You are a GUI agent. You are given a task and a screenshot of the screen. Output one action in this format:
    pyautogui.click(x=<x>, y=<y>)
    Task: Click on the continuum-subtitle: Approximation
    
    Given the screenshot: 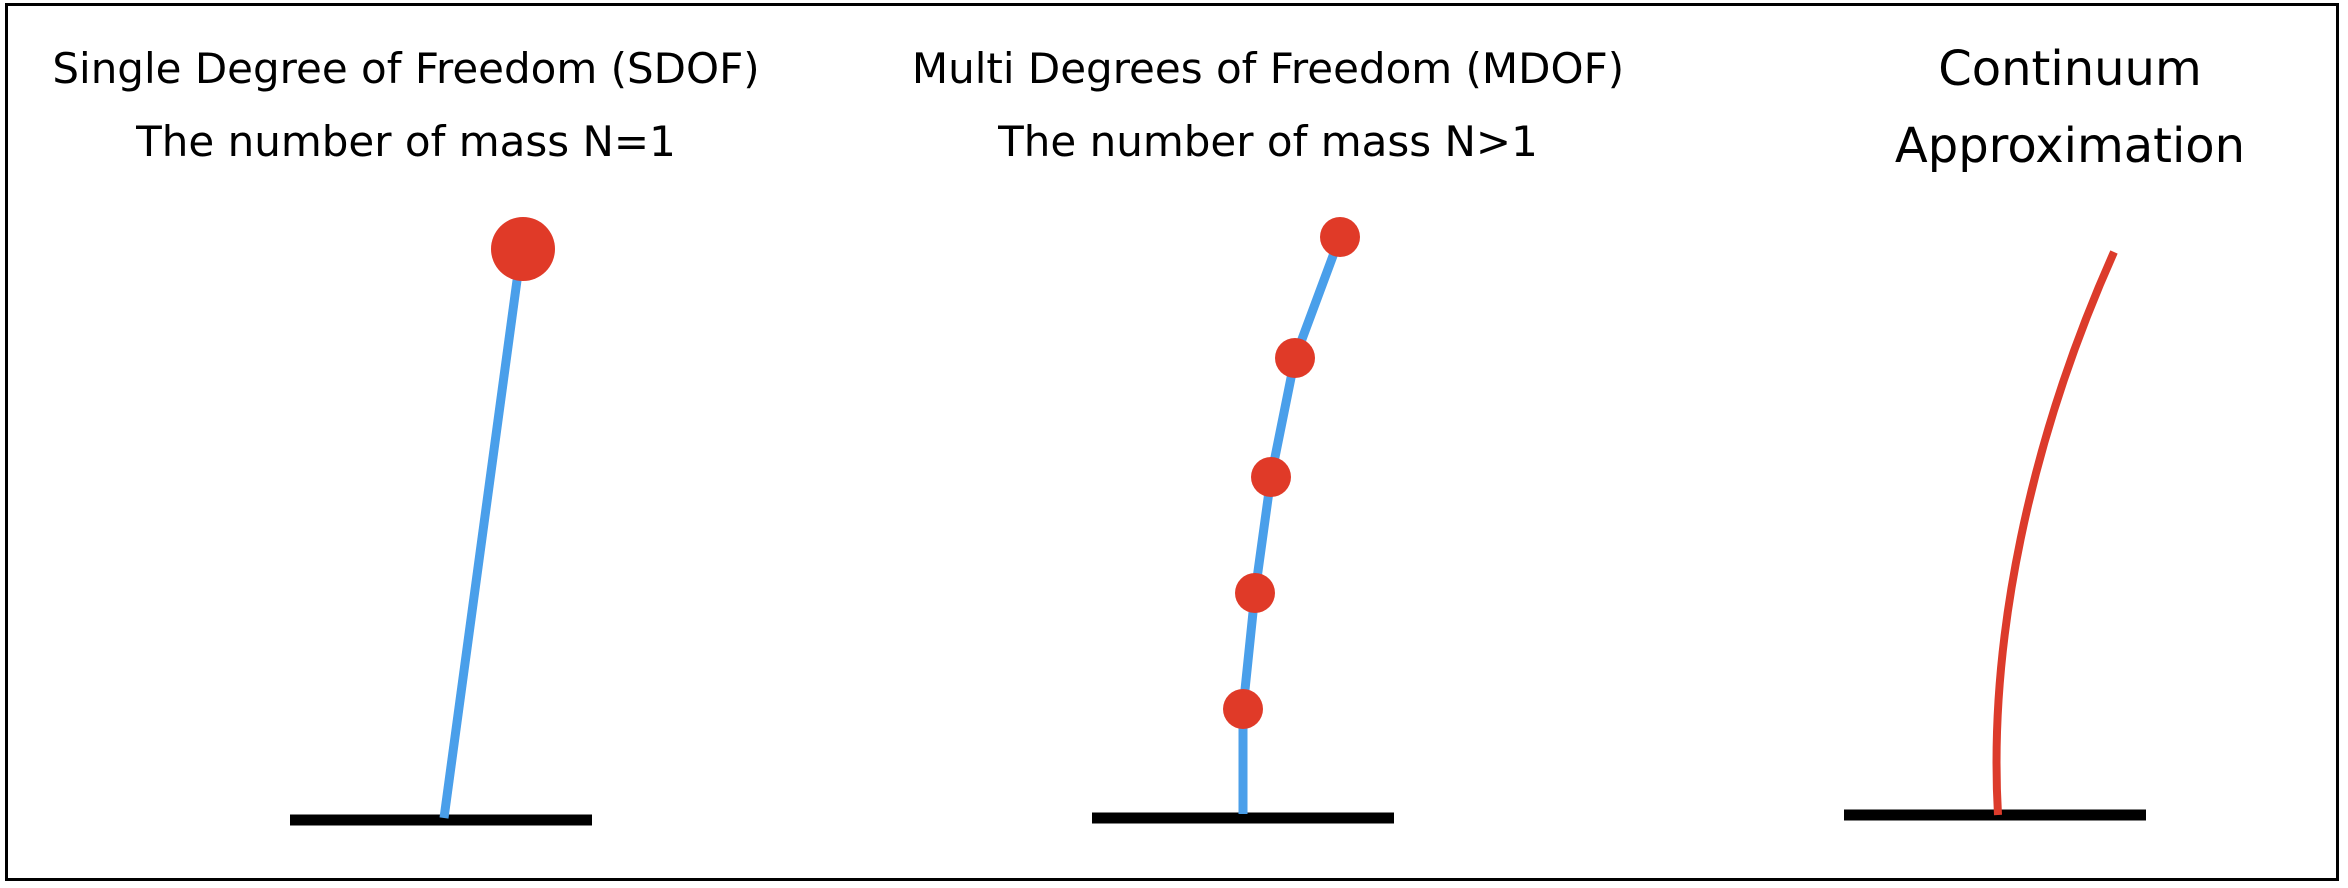 What is the action you would take?
    pyautogui.click(x=2070, y=146)
    